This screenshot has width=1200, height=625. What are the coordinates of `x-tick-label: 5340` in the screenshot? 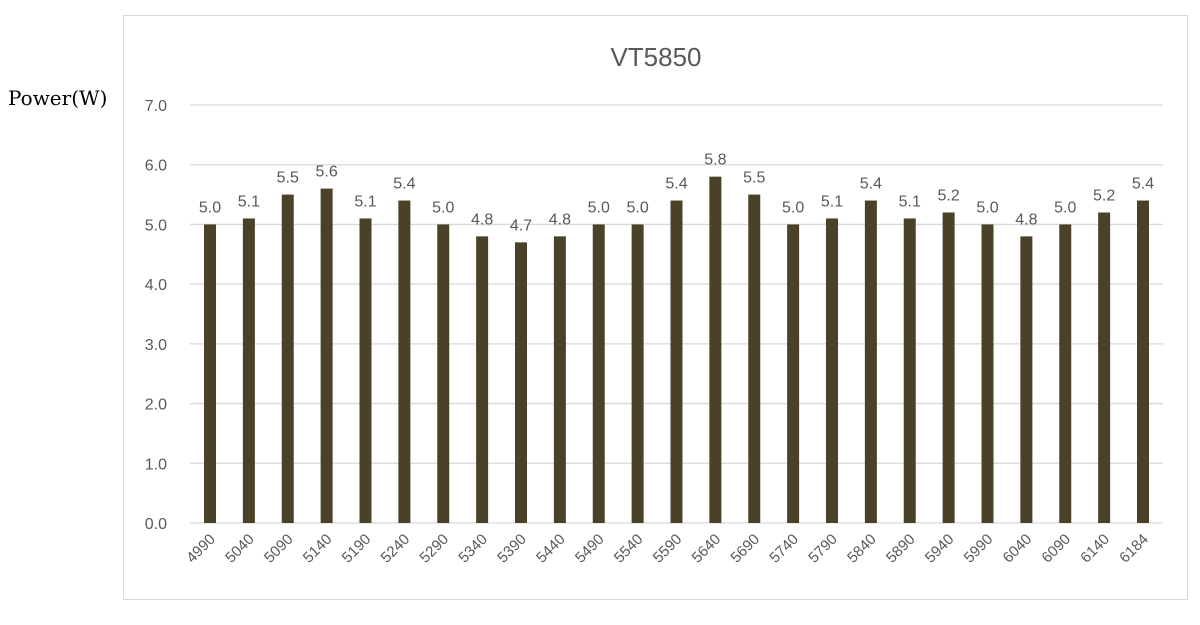 It's located at (473, 549).